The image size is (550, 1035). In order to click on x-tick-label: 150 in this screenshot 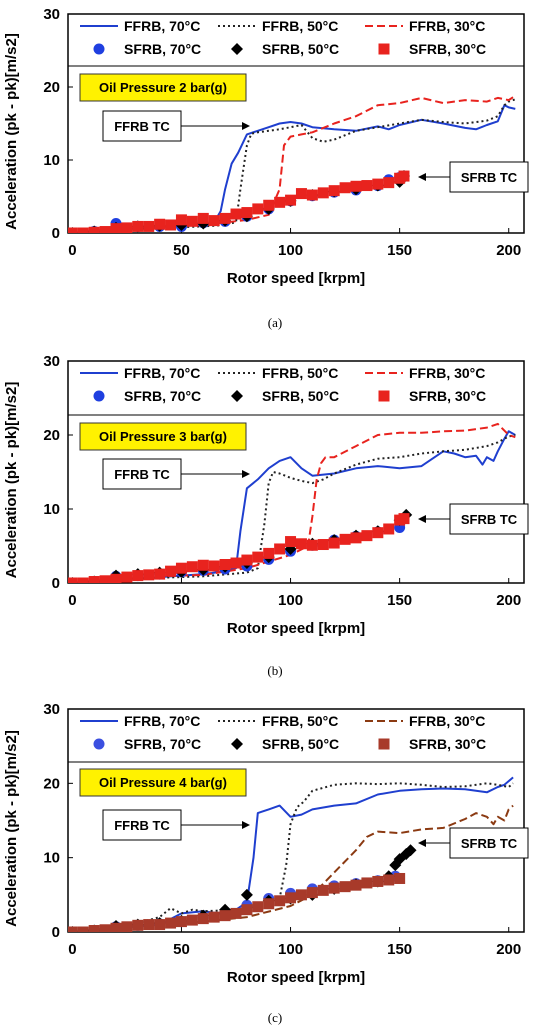, I will do `click(399, 600)`.